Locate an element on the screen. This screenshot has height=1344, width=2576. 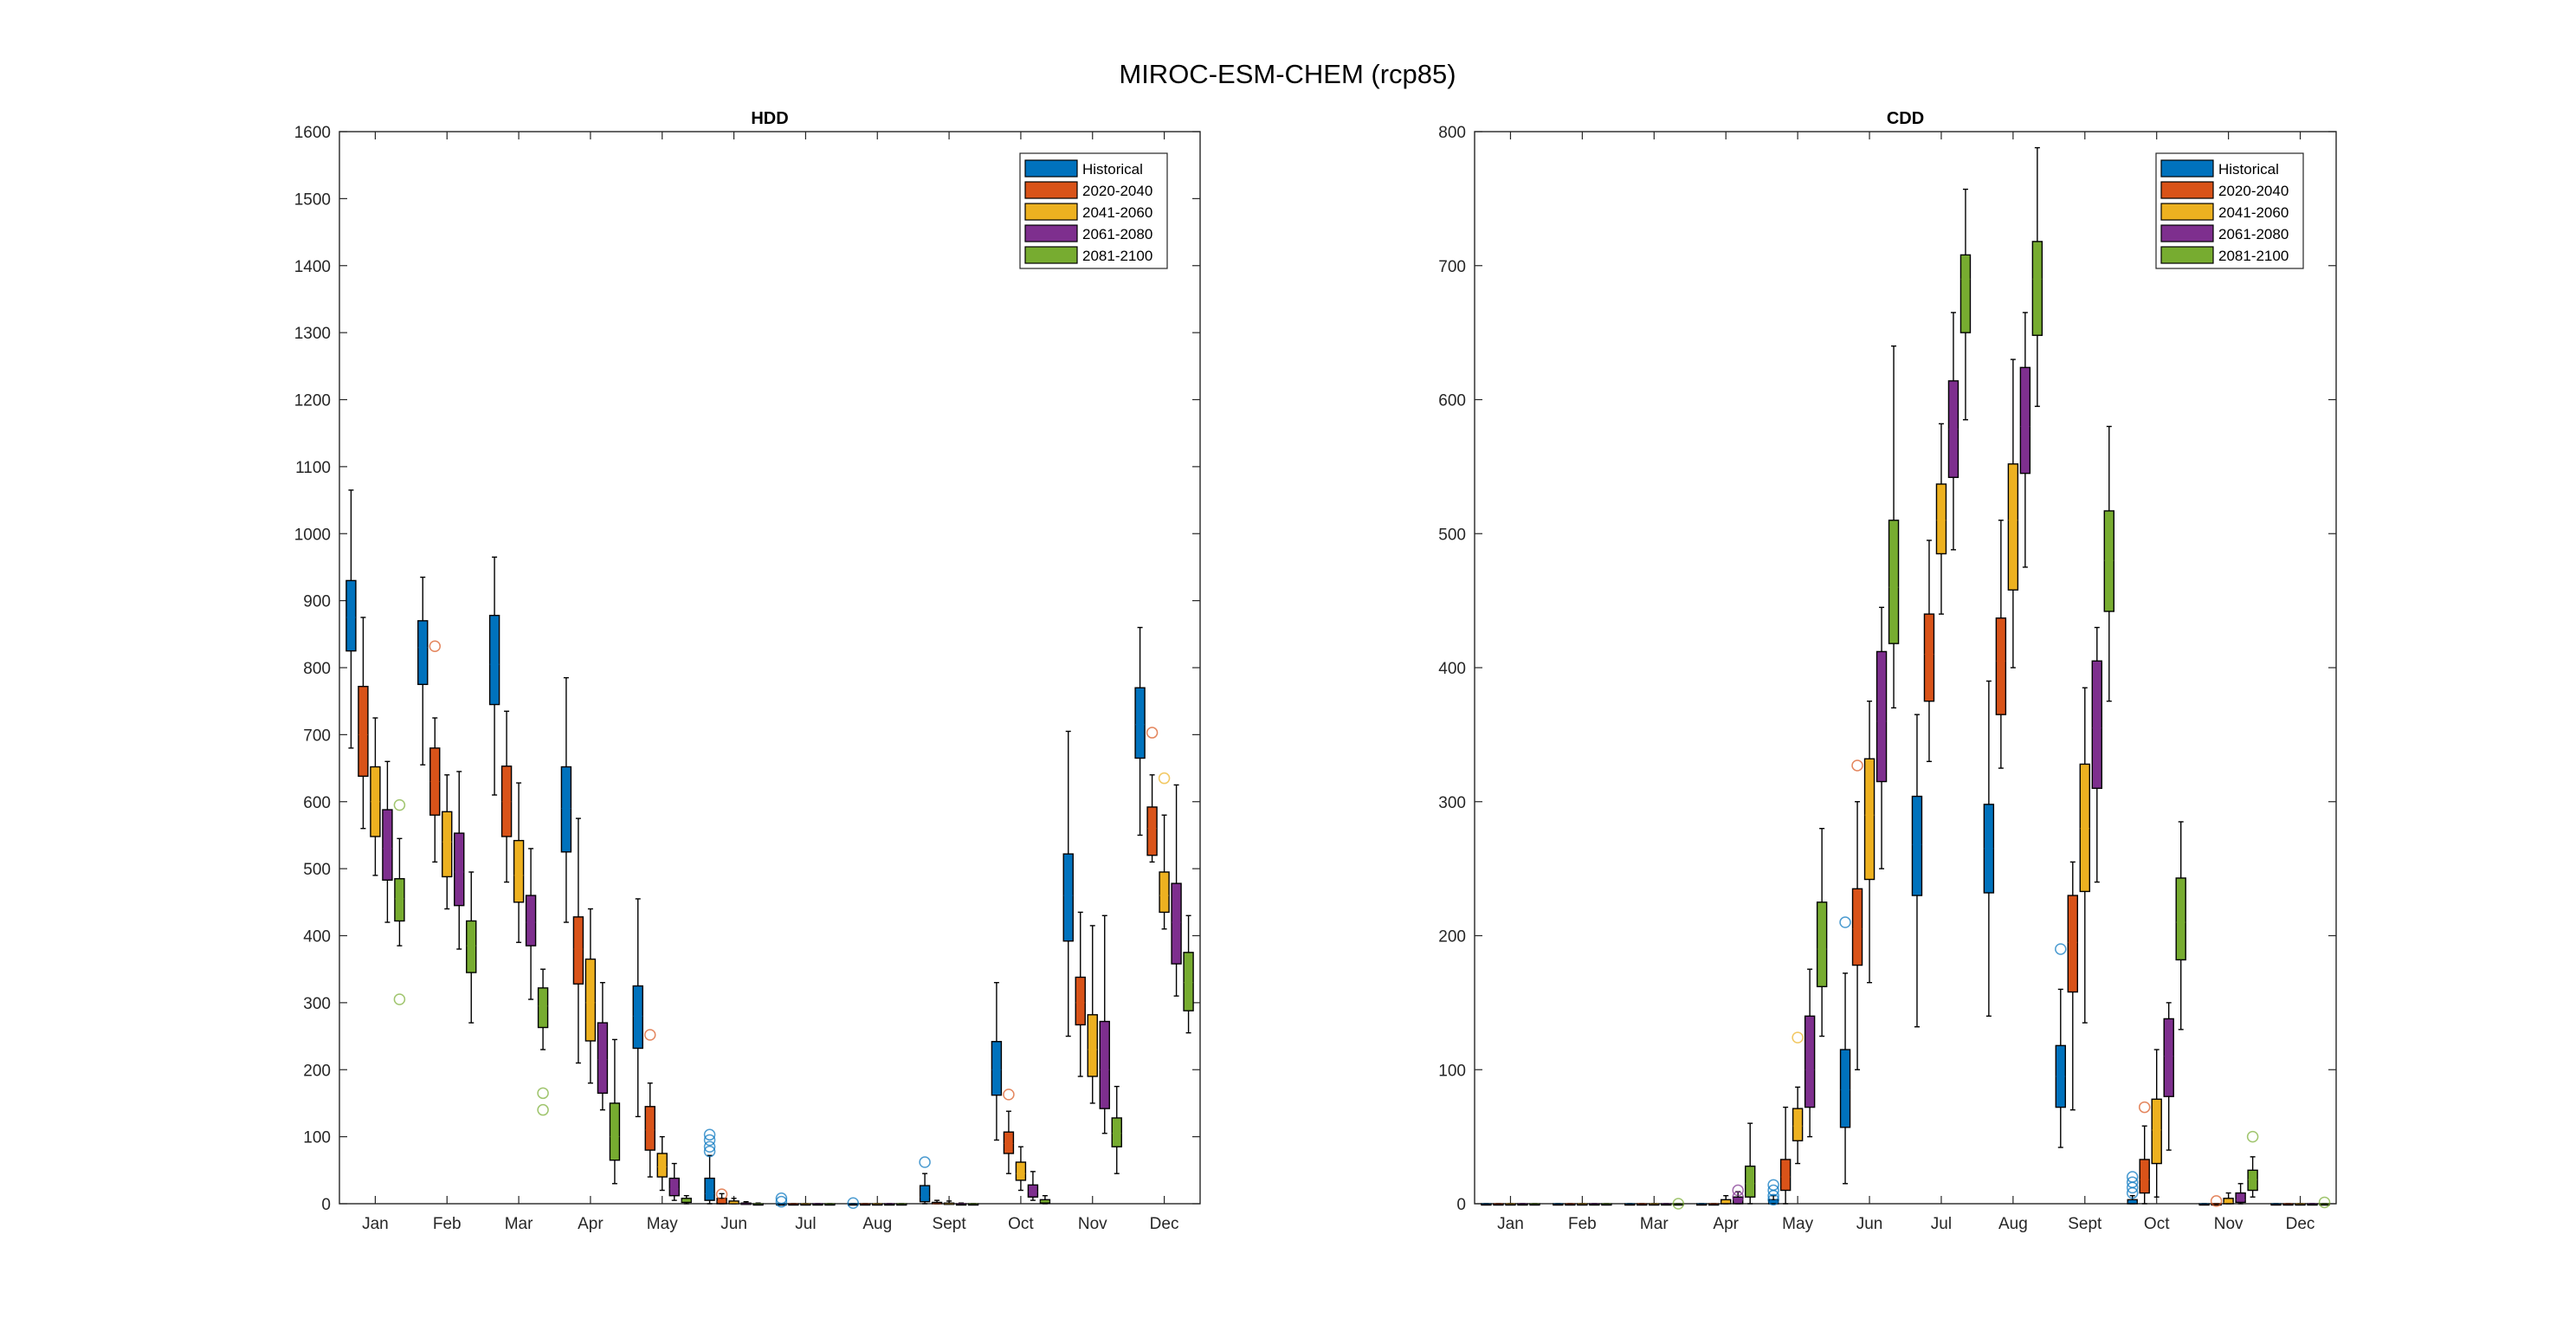
y-tick-label: 1500 is located at coordinates (312, 200).